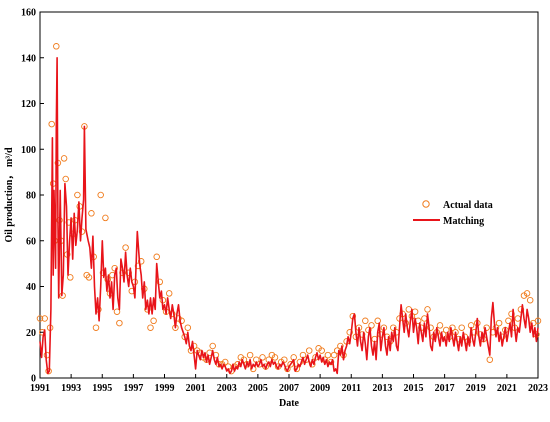 The height and width of the screenshot is (422, 550). Describe the element at coordinates (507, 388) in the screenshot. I see `x-tick-label: 2021` at that location.